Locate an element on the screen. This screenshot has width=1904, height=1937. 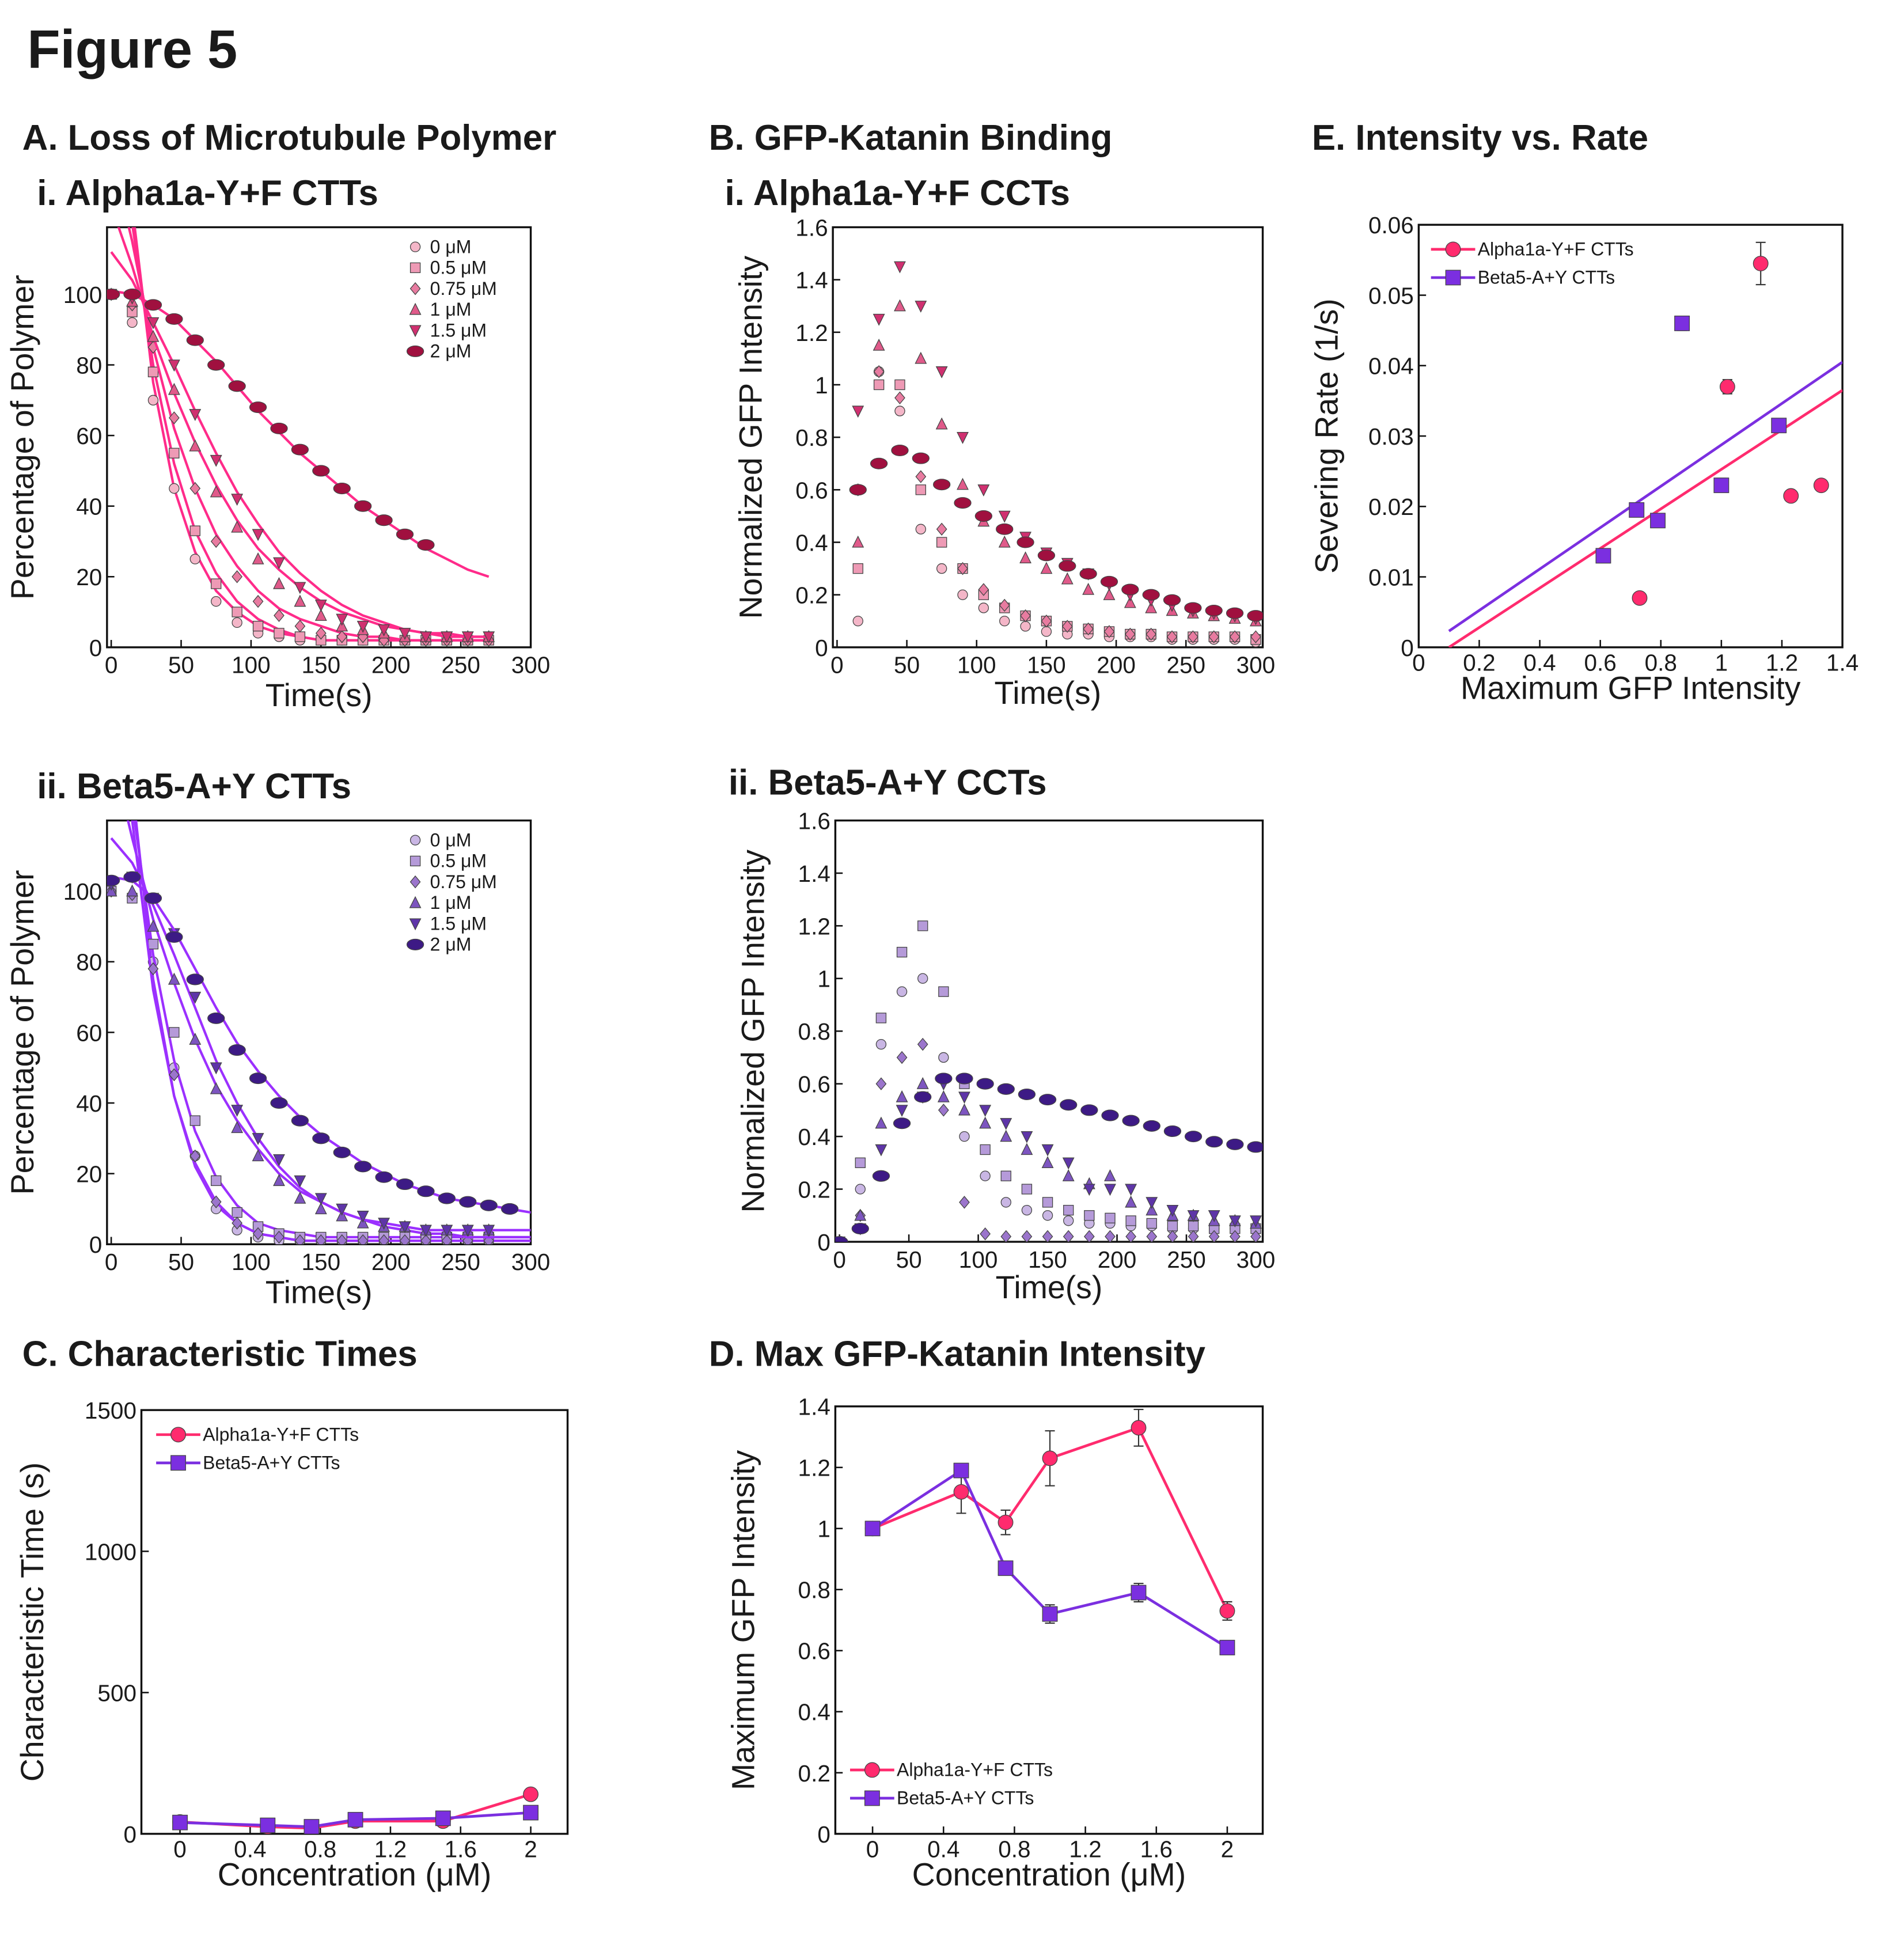
y-tick-label: 0 is located at coordinates (823, 1834).